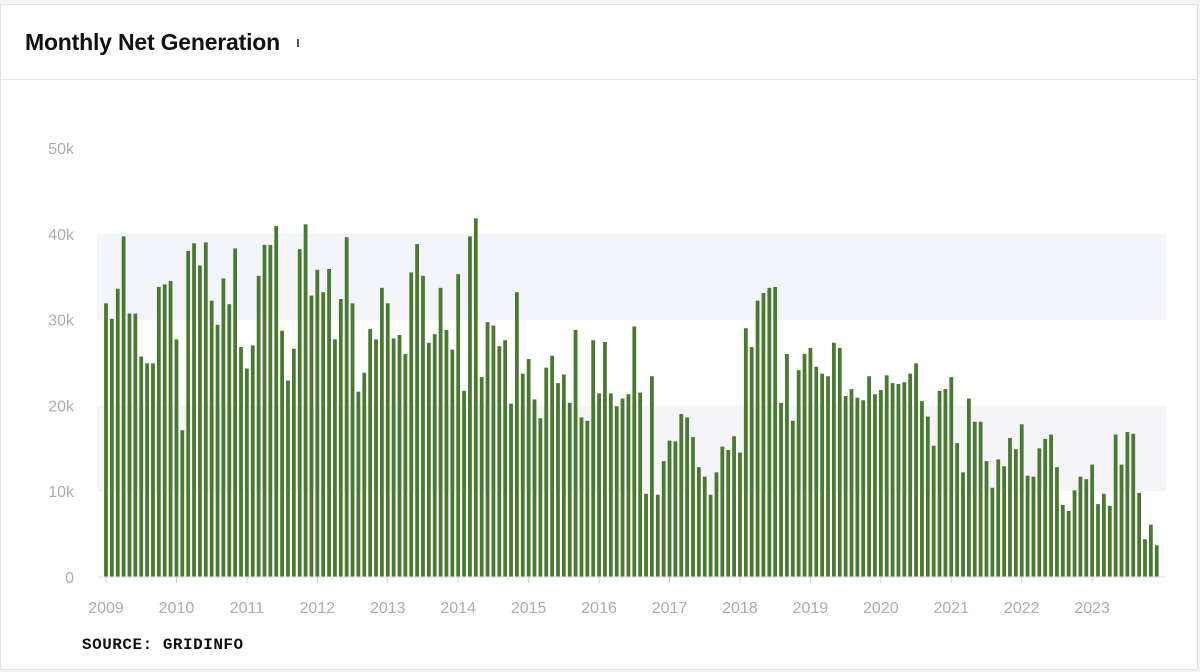 Image resolution: width=1200 pixels, height=672 pixels. I want to click on card-header: Monthly Net Generation, so click(599, 42).